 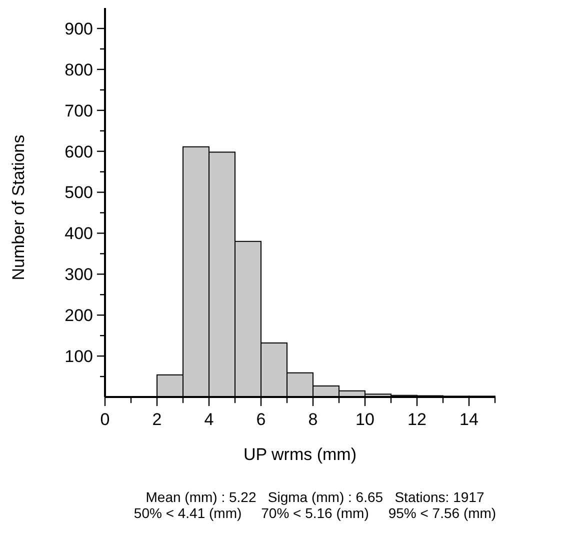 I want to click on y-tick-label: 100, so click(x=78, y=356).